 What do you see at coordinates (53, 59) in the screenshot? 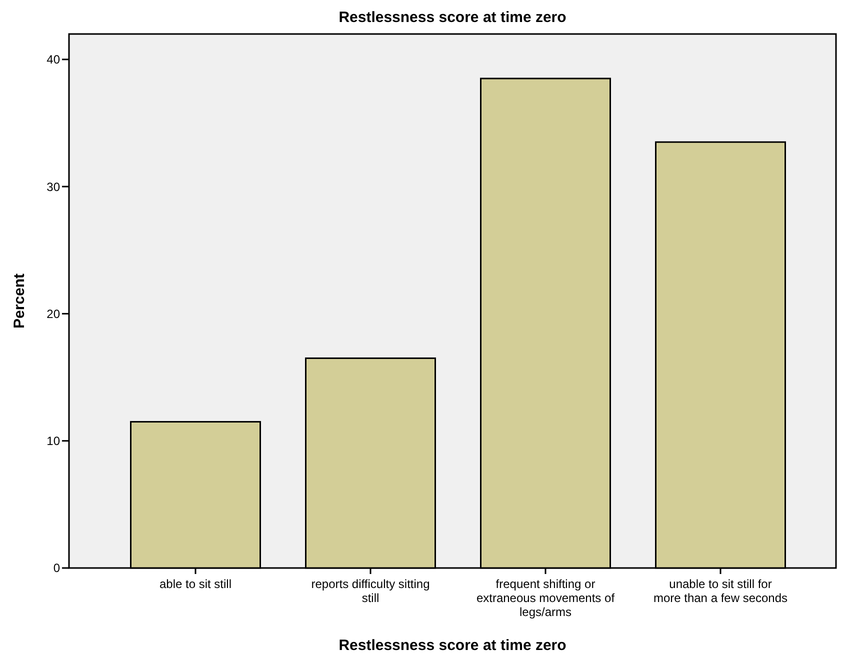
I see `y-tick-label: 40` at bounding box center [53, 59].